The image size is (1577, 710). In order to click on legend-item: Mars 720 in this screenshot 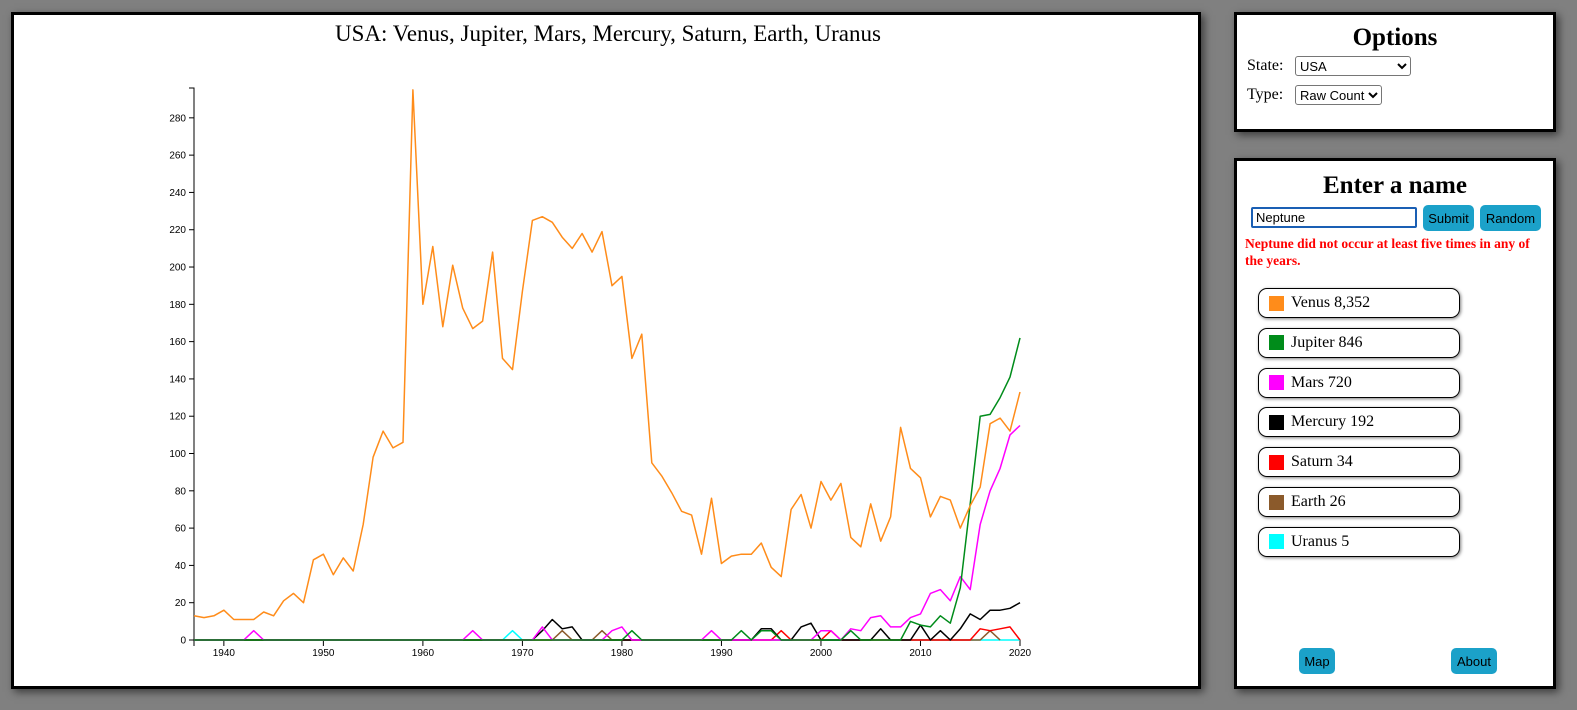, I will do `click(1359, 382)`.